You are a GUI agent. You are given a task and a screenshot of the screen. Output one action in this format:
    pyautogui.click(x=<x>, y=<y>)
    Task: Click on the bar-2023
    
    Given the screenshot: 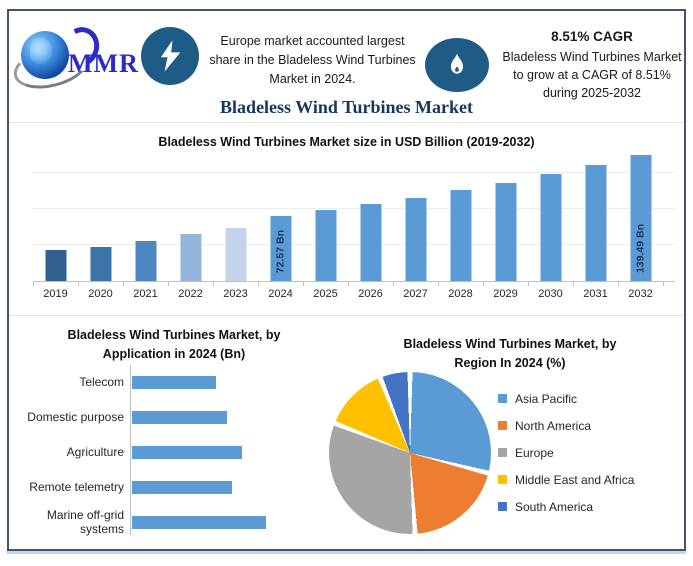 What is the action you would take?
    pyautogui.click(x=235, y=254)
    